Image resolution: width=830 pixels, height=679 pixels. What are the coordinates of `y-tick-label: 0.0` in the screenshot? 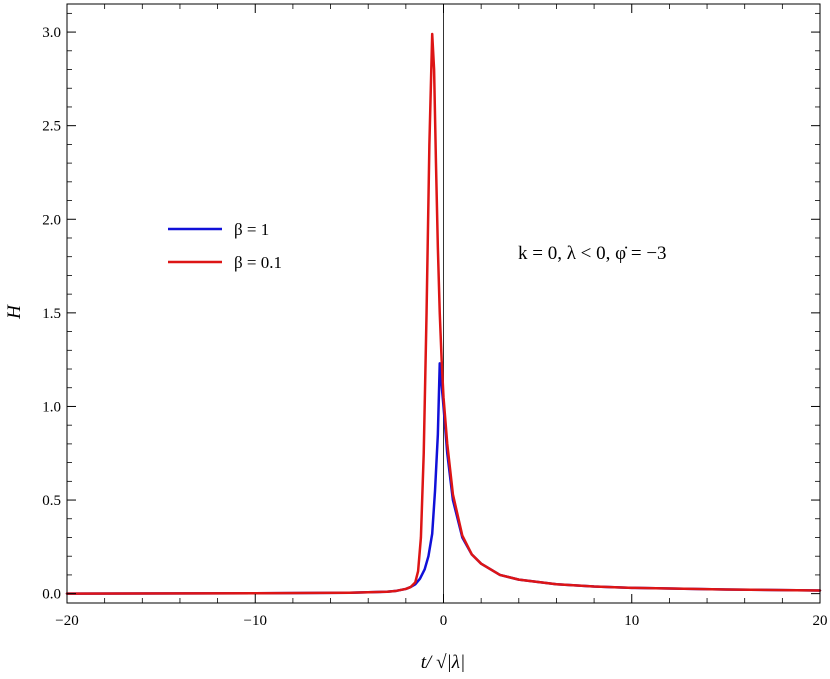 It's located at (51, 595).